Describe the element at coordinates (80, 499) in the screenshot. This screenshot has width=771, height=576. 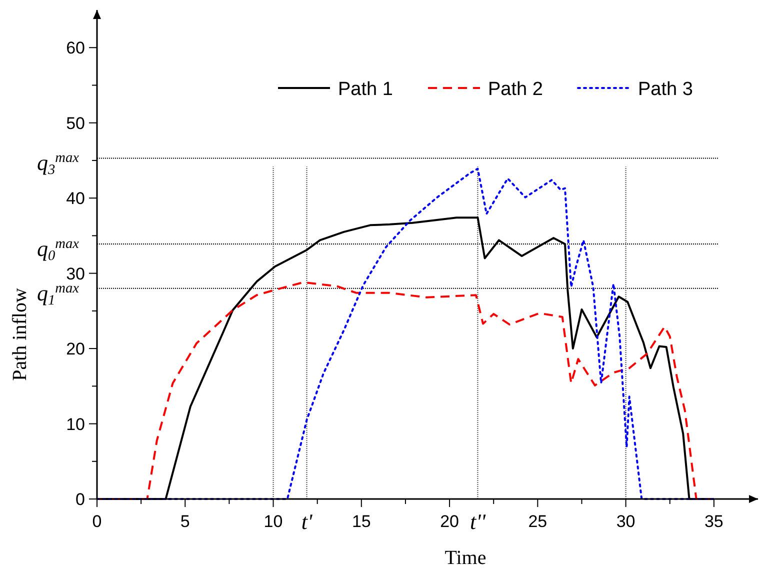
I see `y-tick-label: 0` at that location.